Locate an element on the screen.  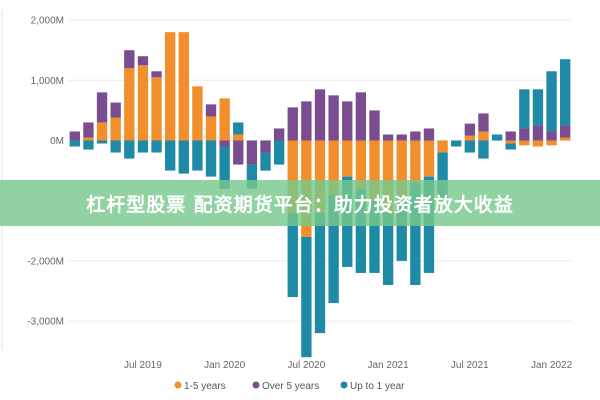
legend-label: Up to 1 year is located at coordinates (377, 386).